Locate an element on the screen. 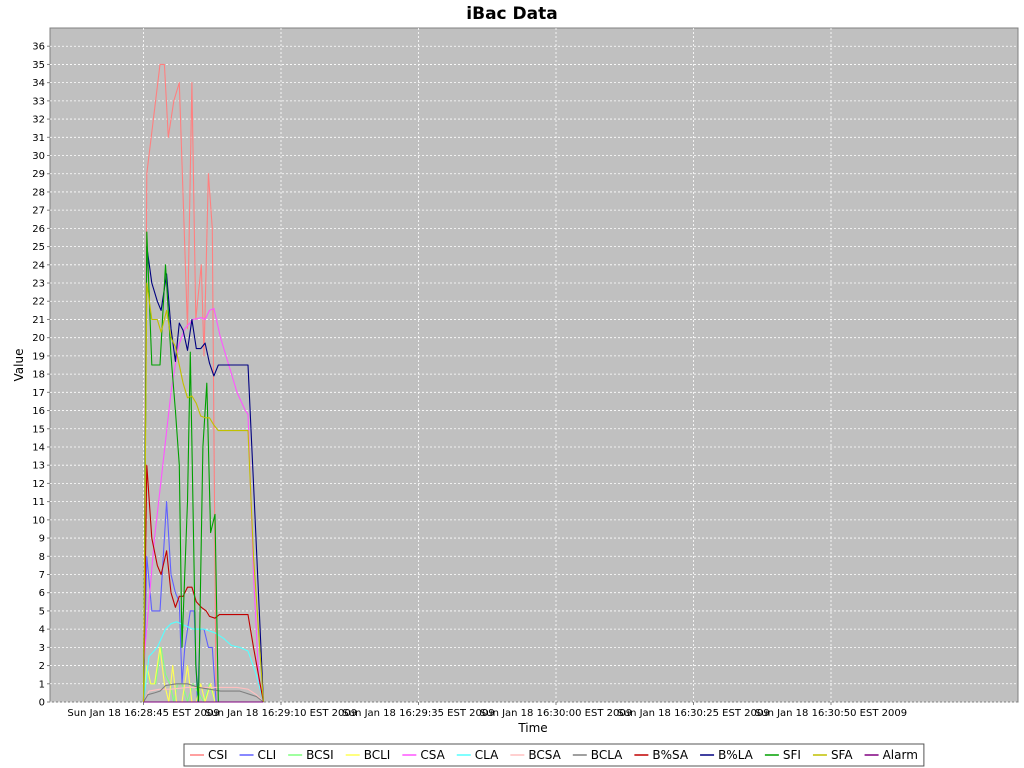  legend-item: CSA is located at coordinates (424, 755).